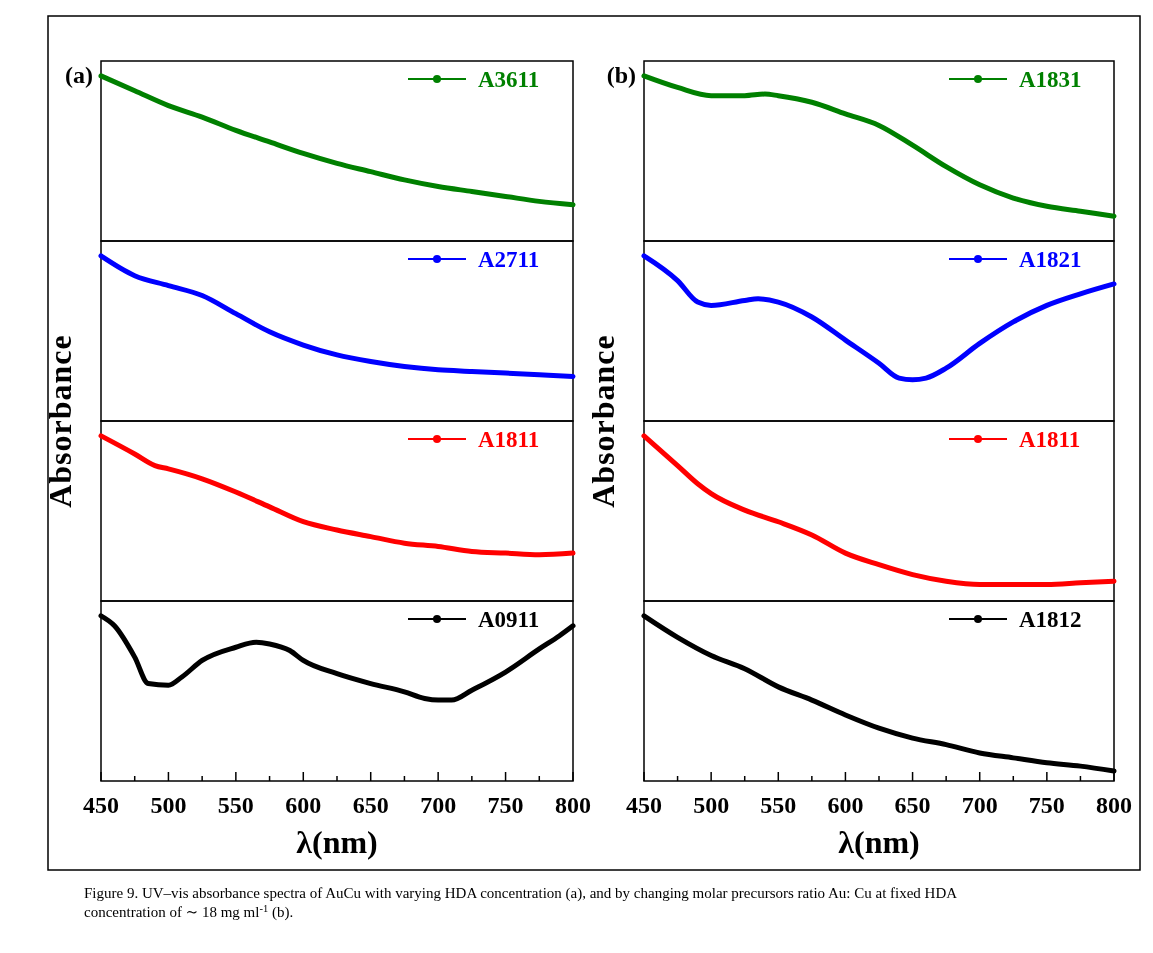  I want to click on chart-title: (a), so click(79, 75).